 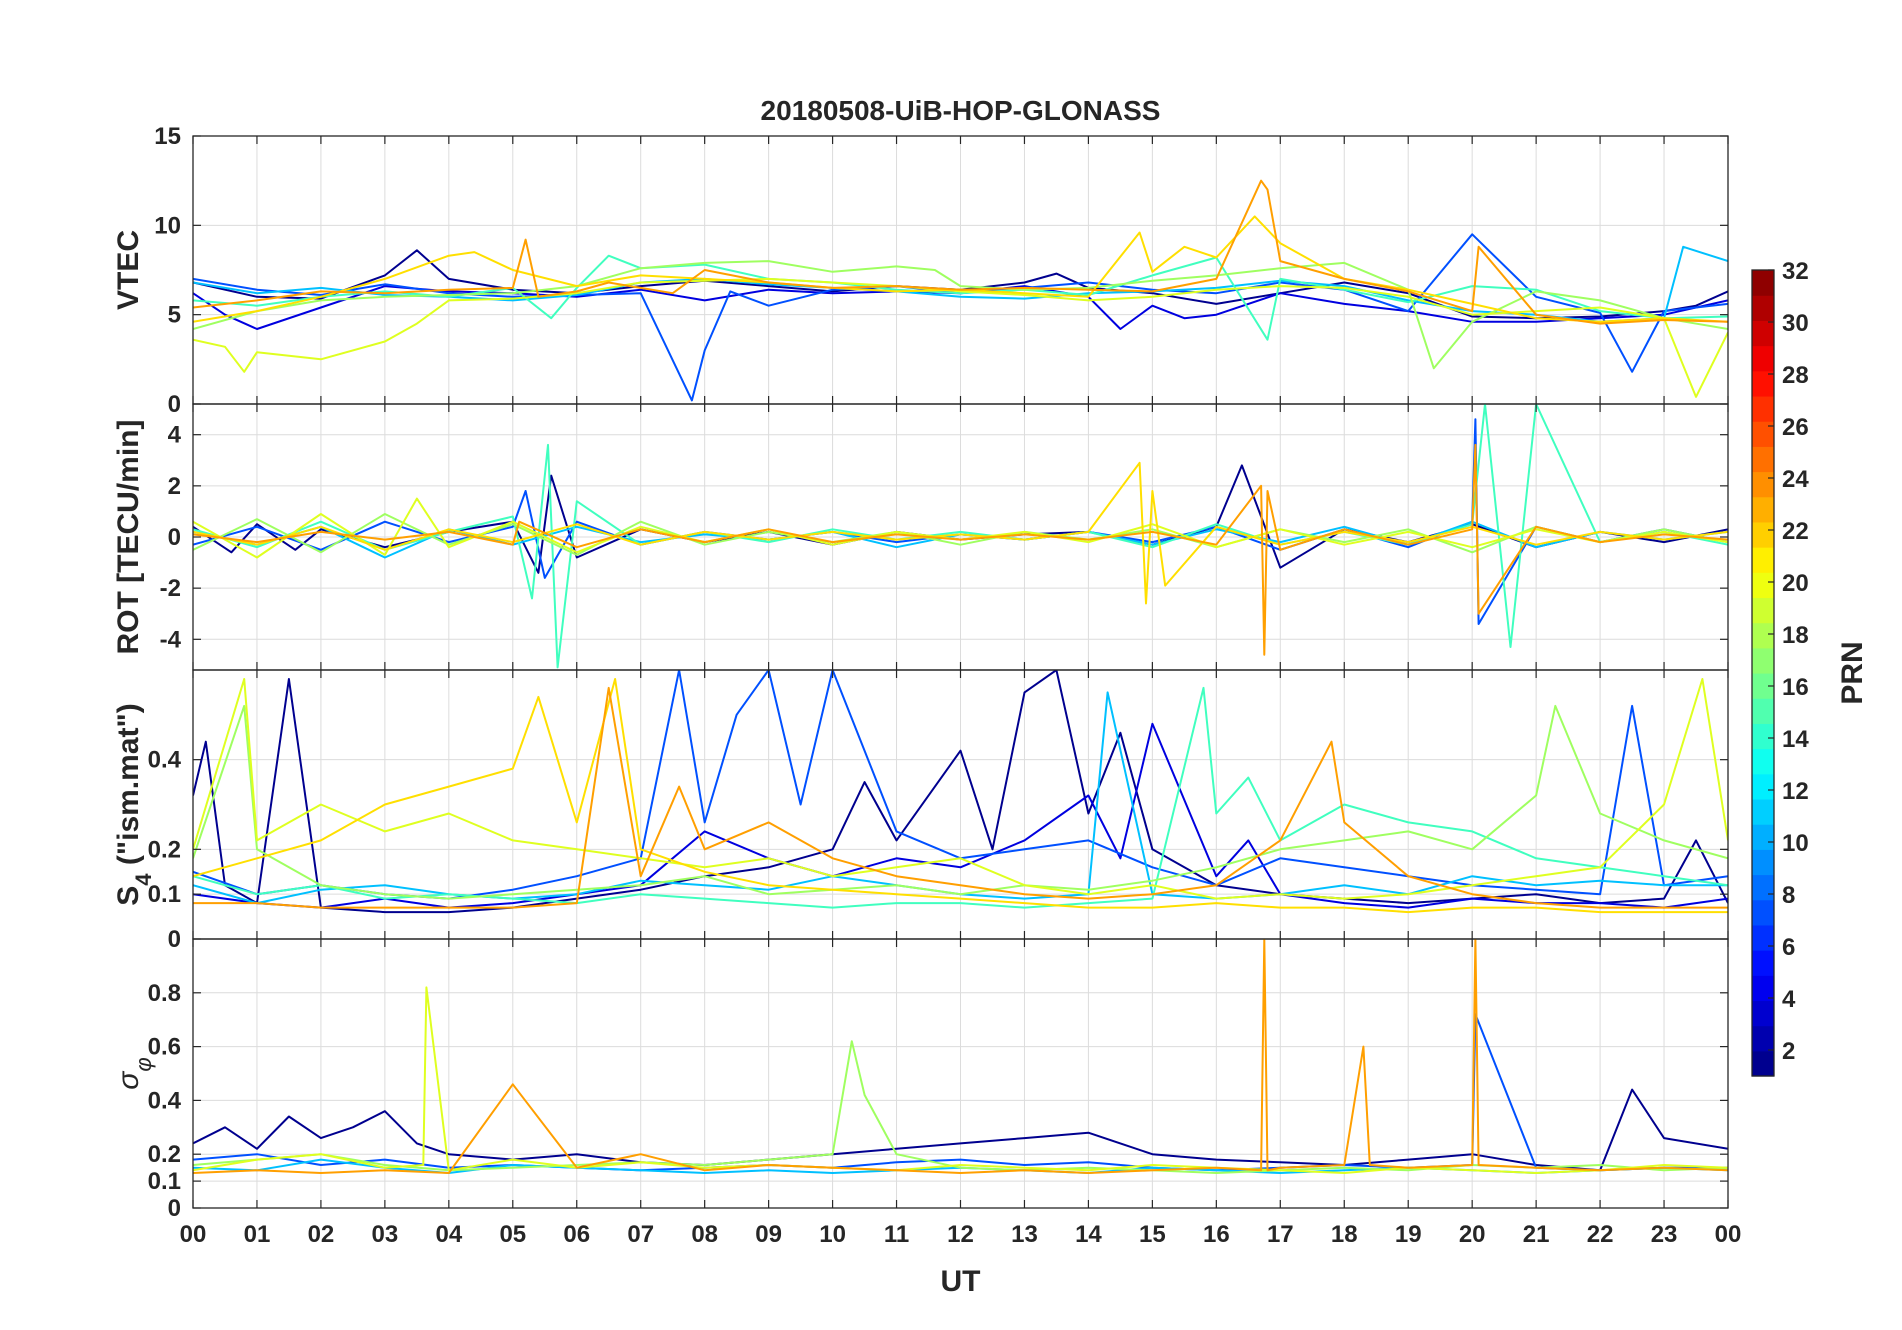 I want to click on x-tick-label: 21, so click(x=1536, y=1234).